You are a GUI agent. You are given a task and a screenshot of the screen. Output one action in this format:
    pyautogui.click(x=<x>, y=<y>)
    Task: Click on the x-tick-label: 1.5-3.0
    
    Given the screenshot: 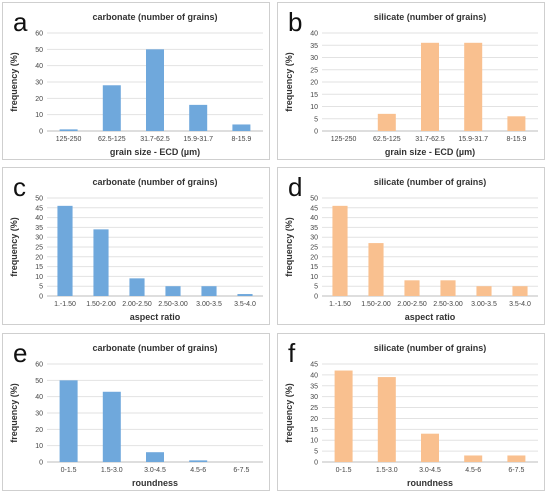 What is the action you would take?
    pyautogui.click(x=387, y=470)
    